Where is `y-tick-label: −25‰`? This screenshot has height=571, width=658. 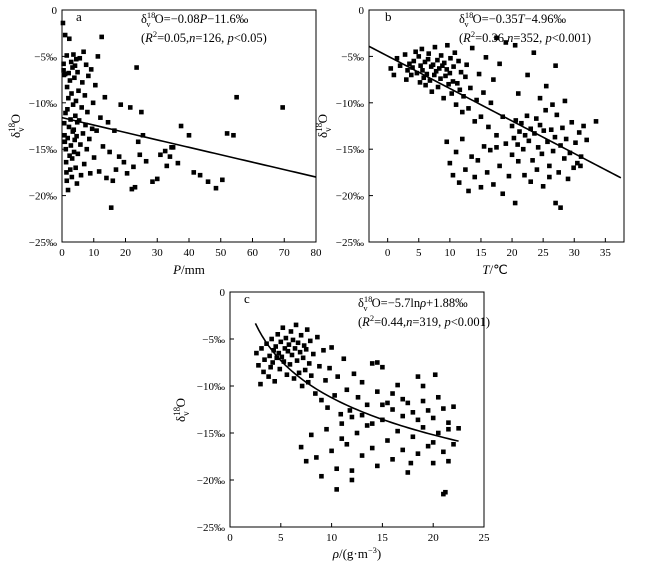 y-tick-label: −25‰ is located at coordinates (350, 243).